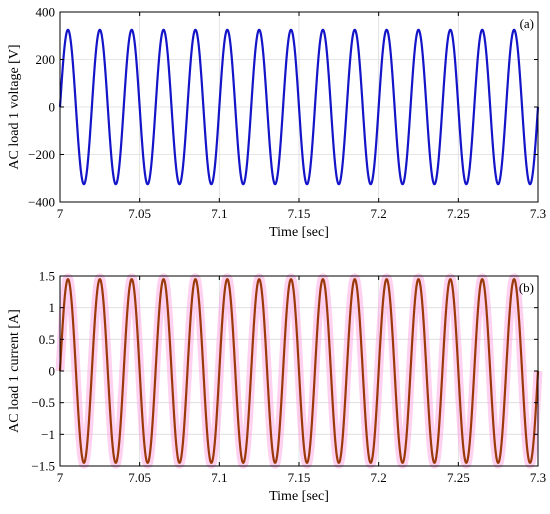 The height and width of the screenshot is (514, 550). What do you see at coordinates (43, 466) in the screenshot?
I see `y-tick-label: −1.5` at bounding box center [43, 466].